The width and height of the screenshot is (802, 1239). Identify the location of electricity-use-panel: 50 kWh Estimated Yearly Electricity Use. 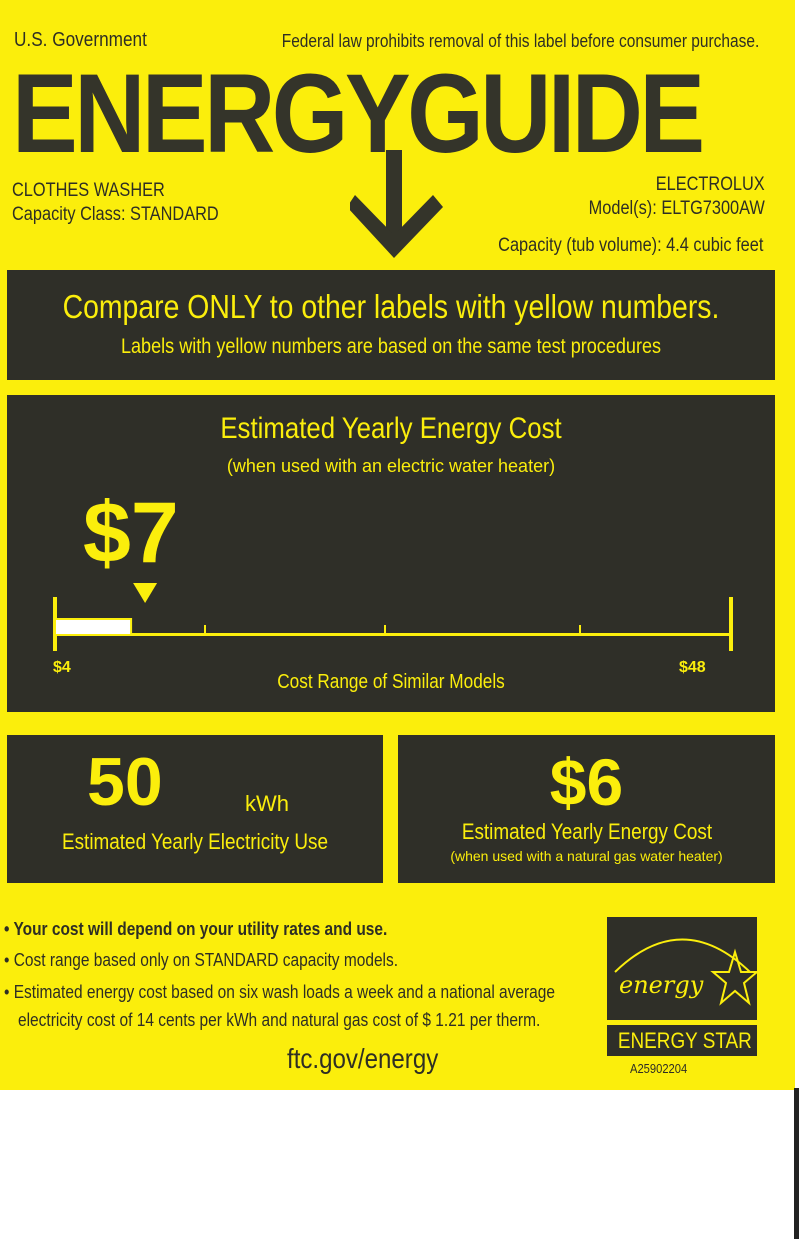
(195, 809).